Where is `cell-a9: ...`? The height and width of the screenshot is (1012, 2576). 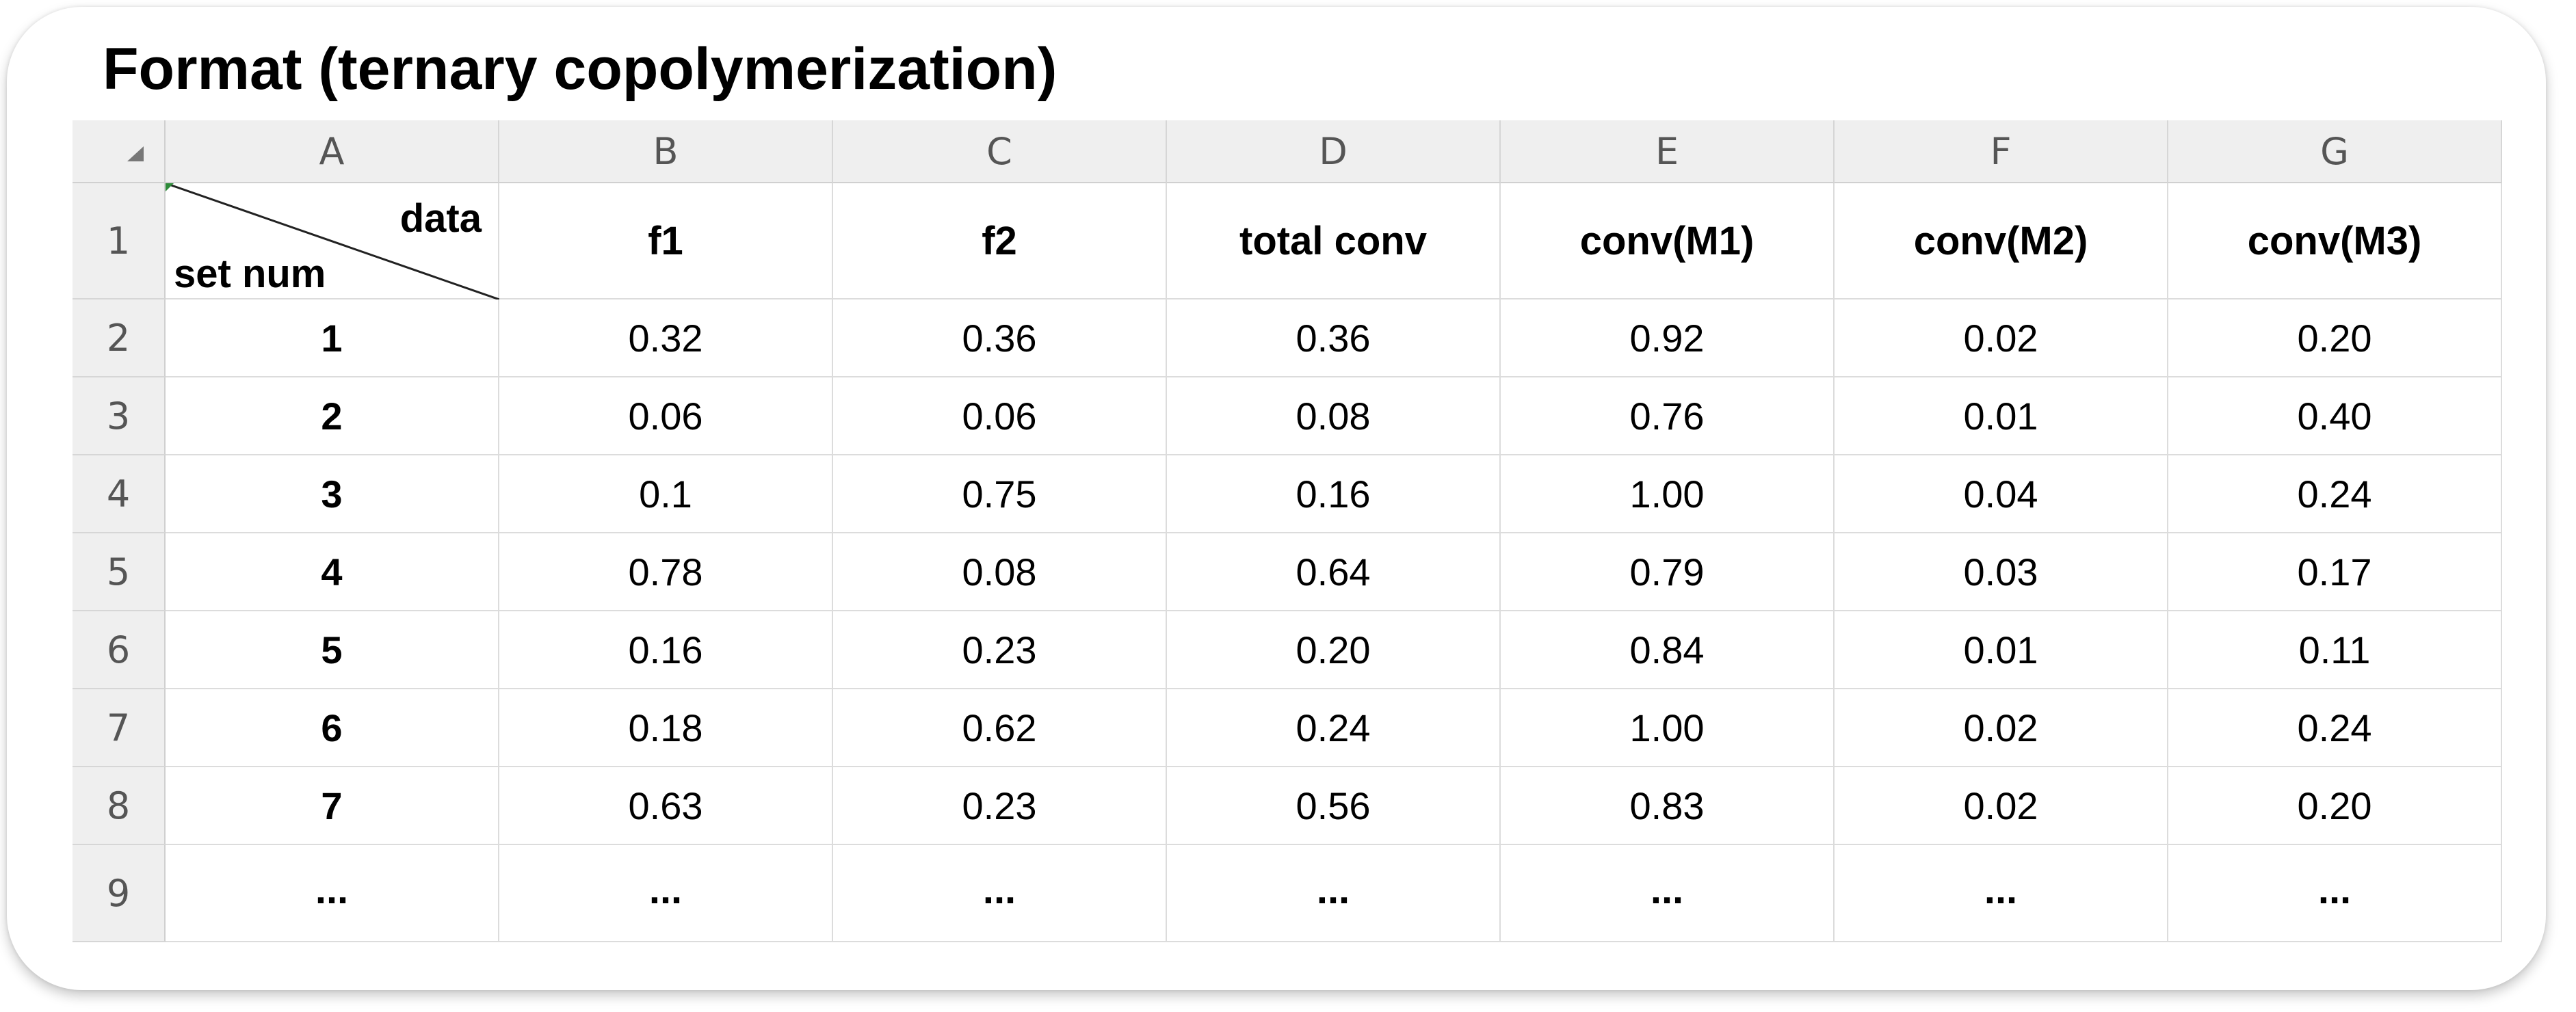
cell-a9: ... is located at coordinates (332, 893).